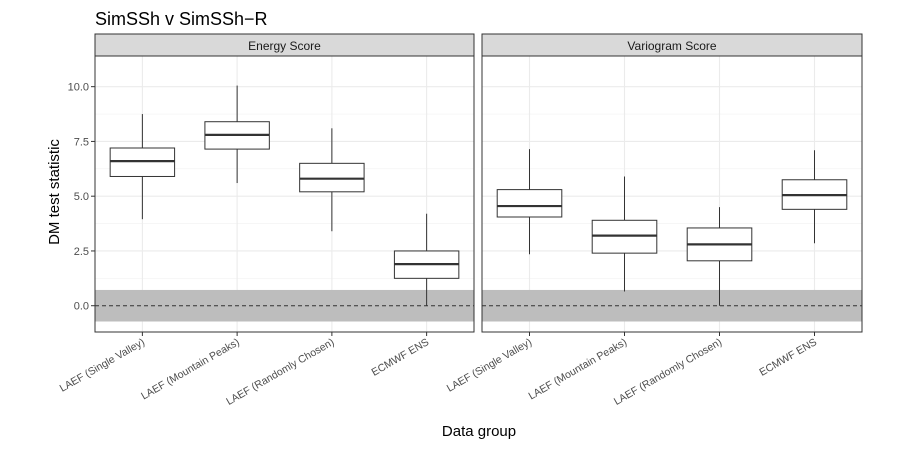  I want to click on y-tick-label: 0.0, so click(81, 307).